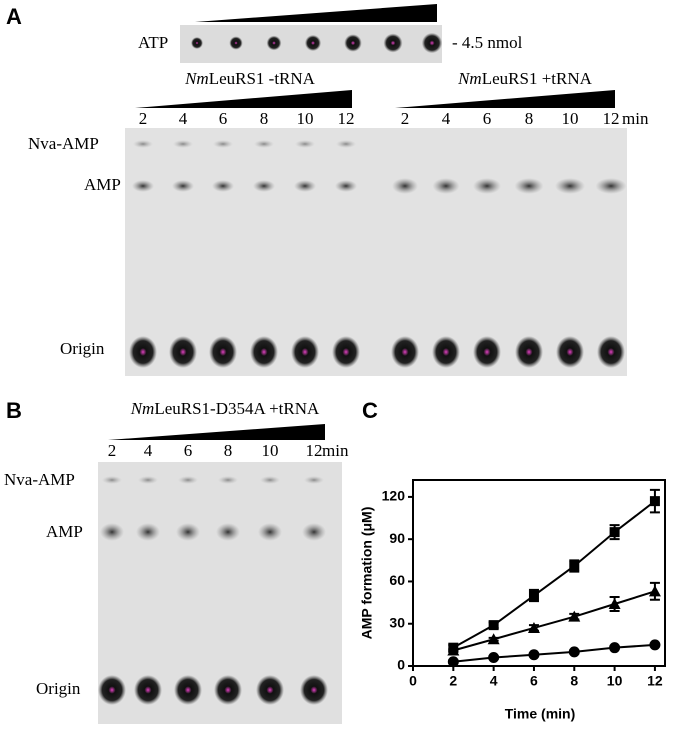 This screenshot has height=732, width=683. Describe the element at coordinates (153, 42) in the screenshot. I see `atp-label: ATP` at that location.